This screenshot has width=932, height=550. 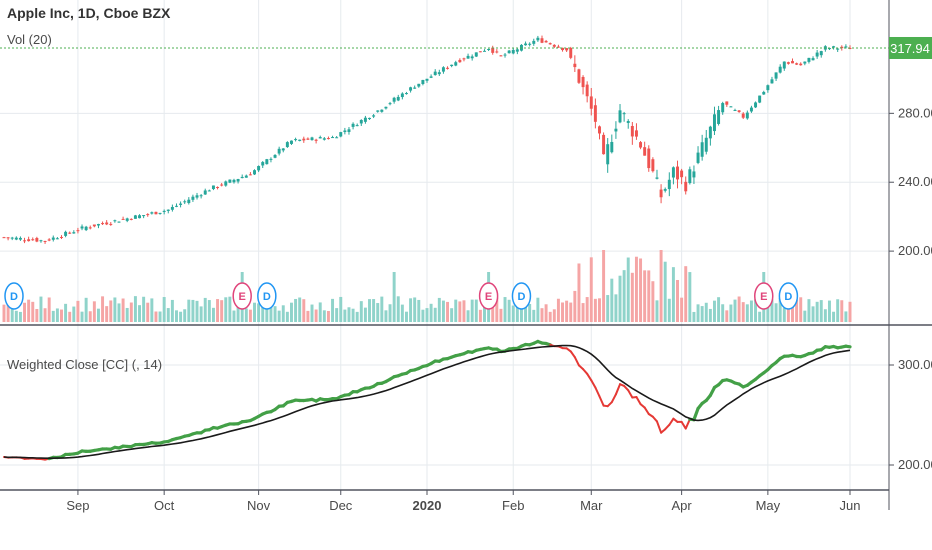 I want to click on earnings-marker, so click(x=764, y=296).